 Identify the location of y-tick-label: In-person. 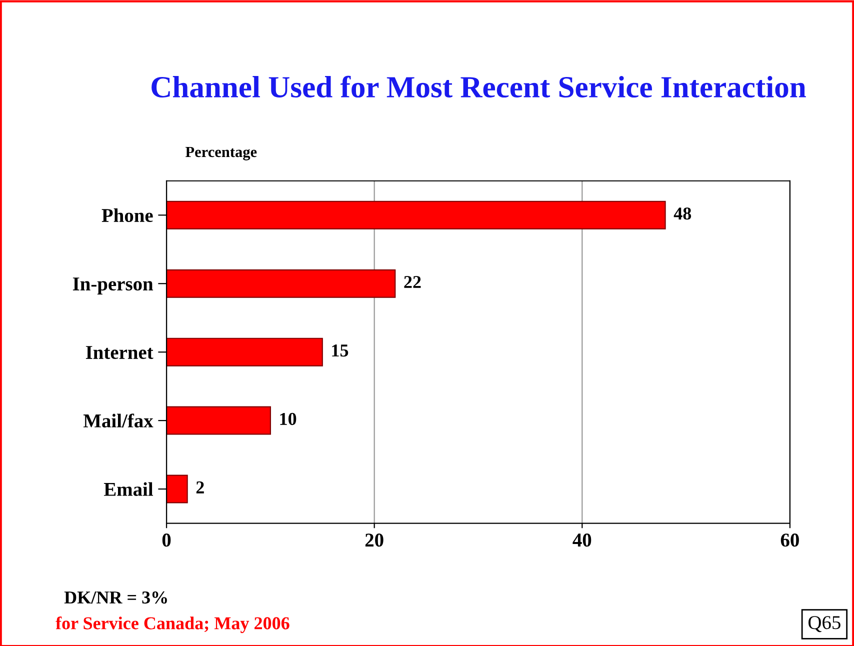
(113, 286).